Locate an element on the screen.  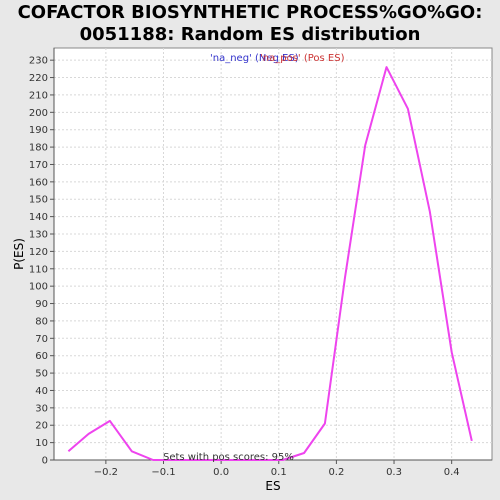
y-tick-label: 10 is located at coordinates (41, 443).